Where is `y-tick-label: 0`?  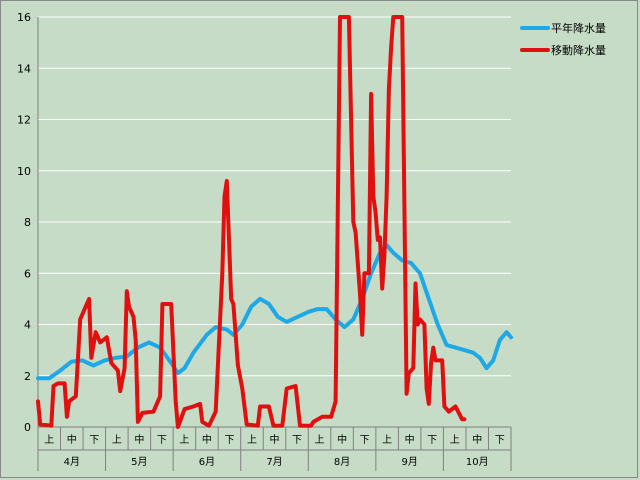
y-tick-label: 0 is located at coordinates (27, 427).